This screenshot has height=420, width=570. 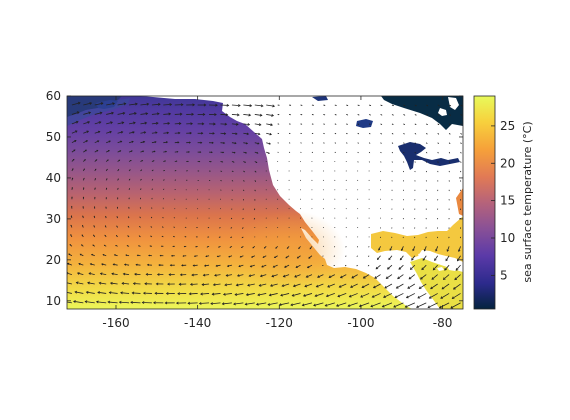 I want to click on y-tick-label: 10, so click(x=53, y=301).